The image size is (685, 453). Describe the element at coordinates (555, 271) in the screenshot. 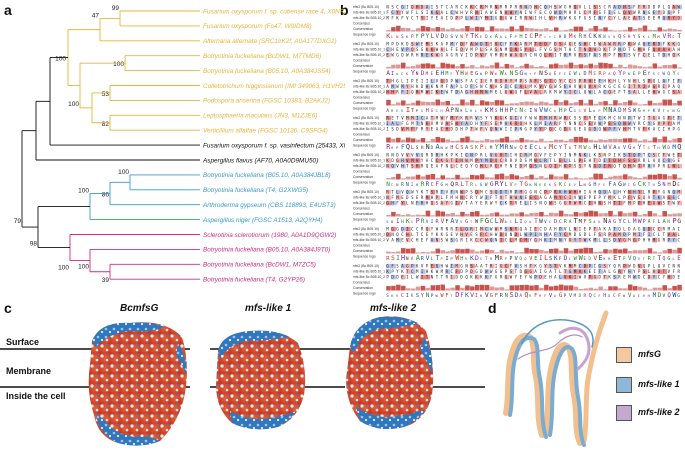

I see `alignment-residue: T` at that location.